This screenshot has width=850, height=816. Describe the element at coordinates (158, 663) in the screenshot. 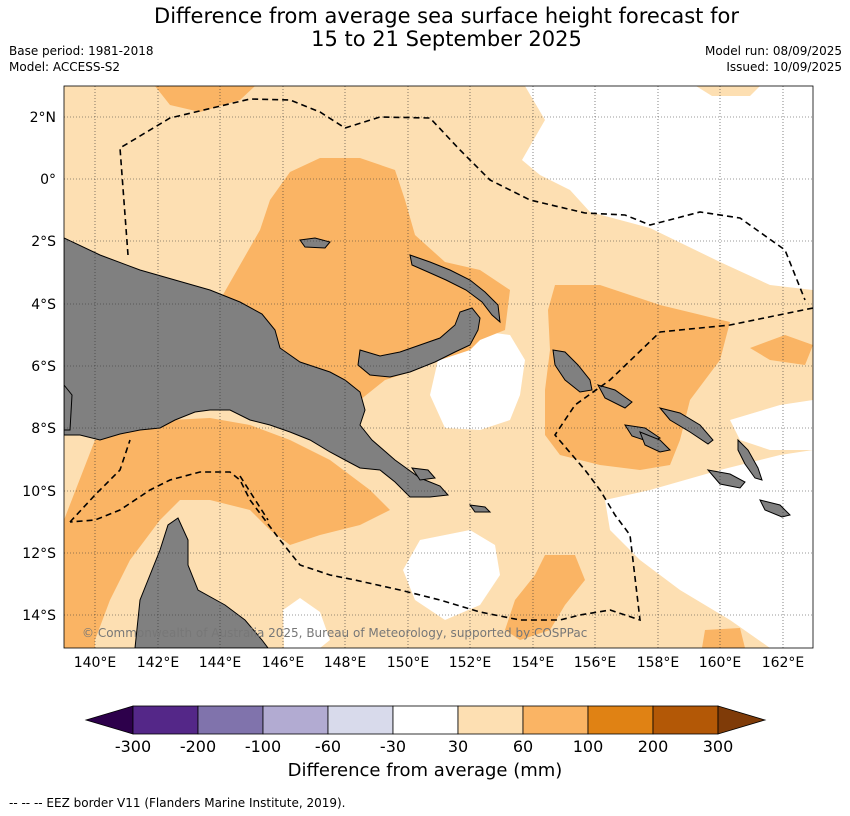

I see `lon-label: 142°E` at that location.